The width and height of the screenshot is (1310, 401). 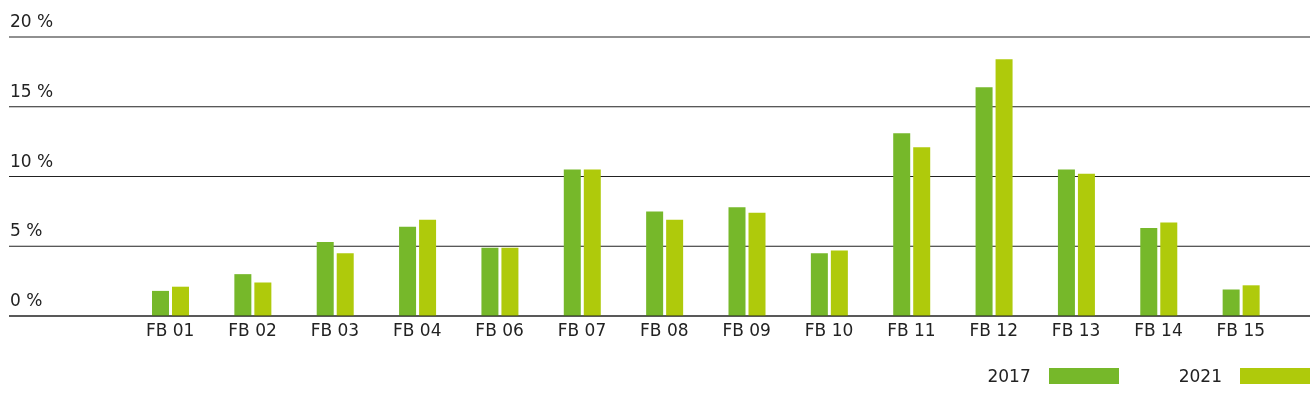 I want to click on x-tick-label: FB 06, so click(x=499, y=330).